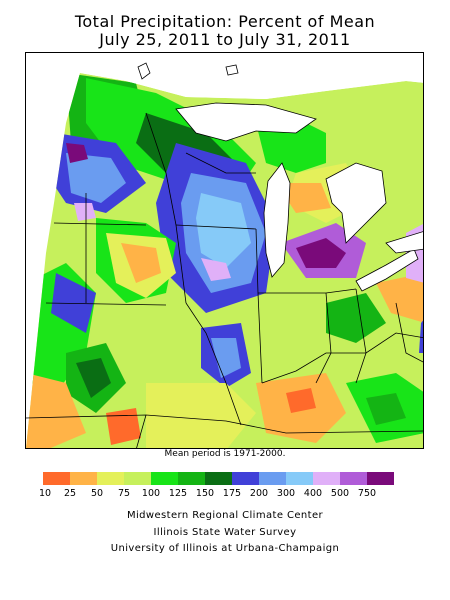  Describe the element at coordinates (286, 493) in the screenshot. I see `legend-tick-label: 300` at that location.